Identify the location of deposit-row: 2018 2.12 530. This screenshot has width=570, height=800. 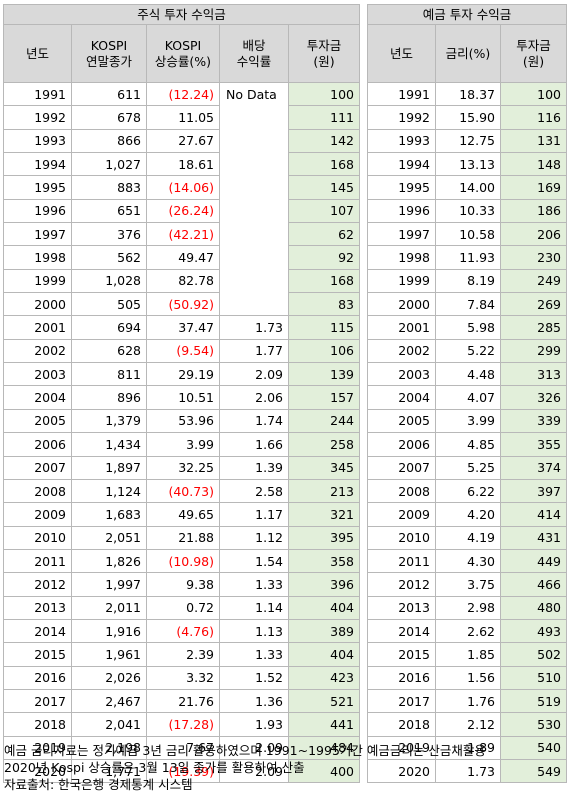
(467, 724).